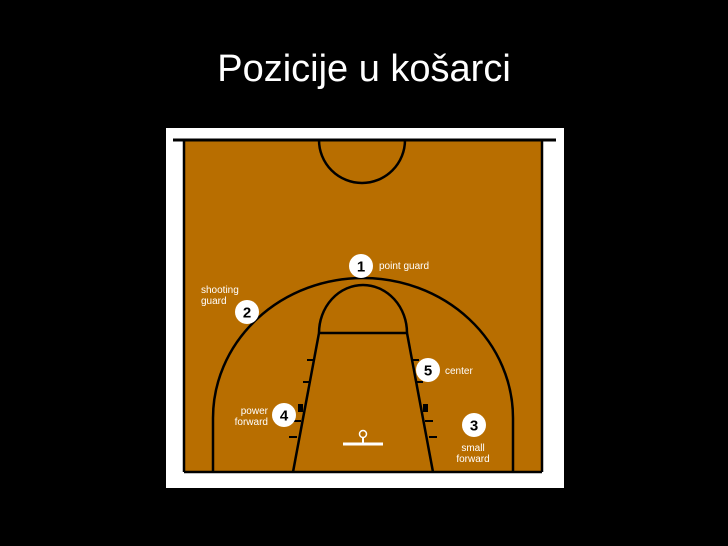 This screenshot has height=546, width=728. Describe the element at coordinates (220, 290) in the screenshot. I see `position-2-label-line-1: shooting` at that location.